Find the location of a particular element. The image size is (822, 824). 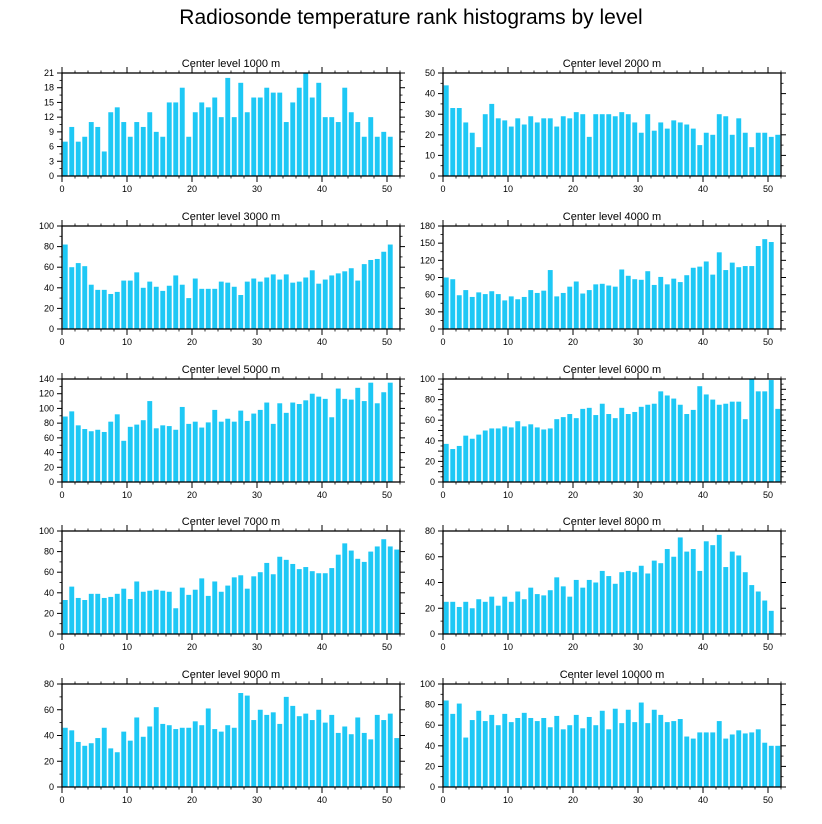

y-tick-label: 40 is located at coordinates (49, 453).